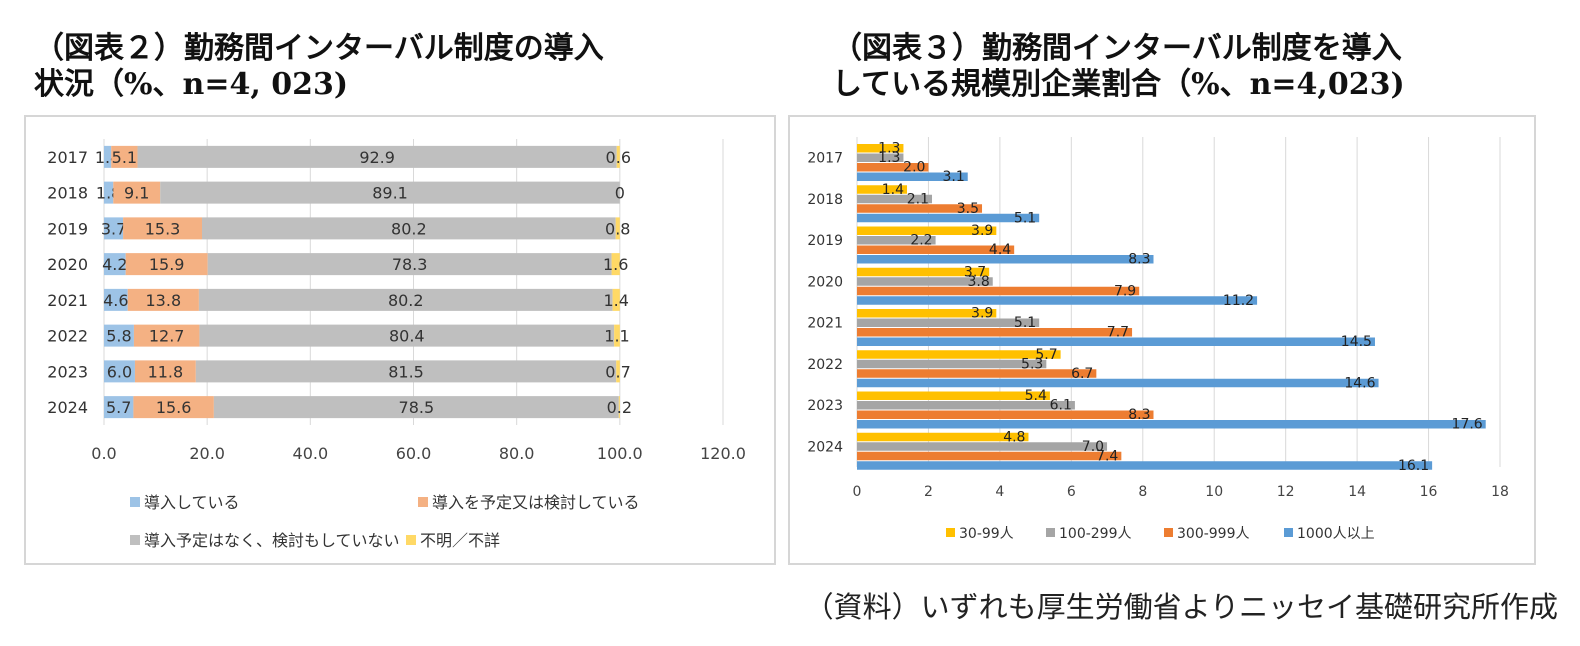 The height and width of the screenshot is (646, 1580). I want to click on data-label: 3.8, so click(978, 282).